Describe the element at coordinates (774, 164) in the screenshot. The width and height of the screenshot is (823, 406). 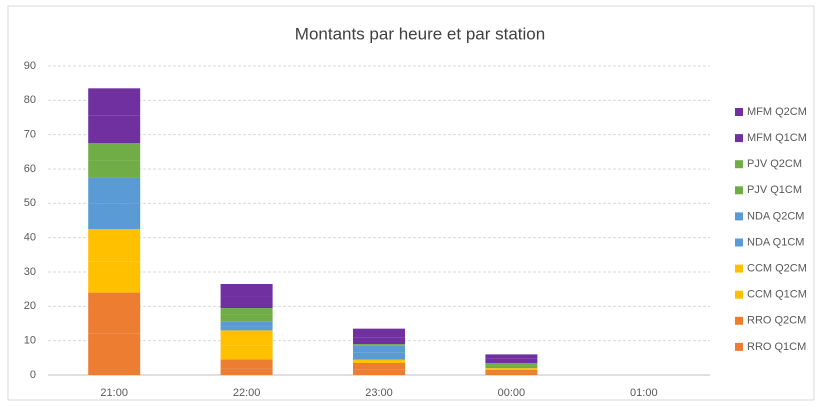
I see `legend-label: PJV Q2CM` at that location.